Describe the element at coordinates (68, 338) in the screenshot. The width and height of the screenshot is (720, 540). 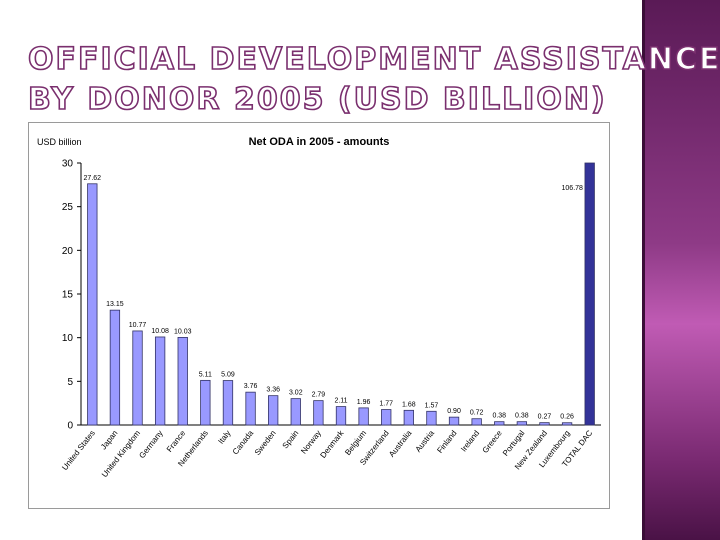
I see `y-tick-label: 10` at that location.